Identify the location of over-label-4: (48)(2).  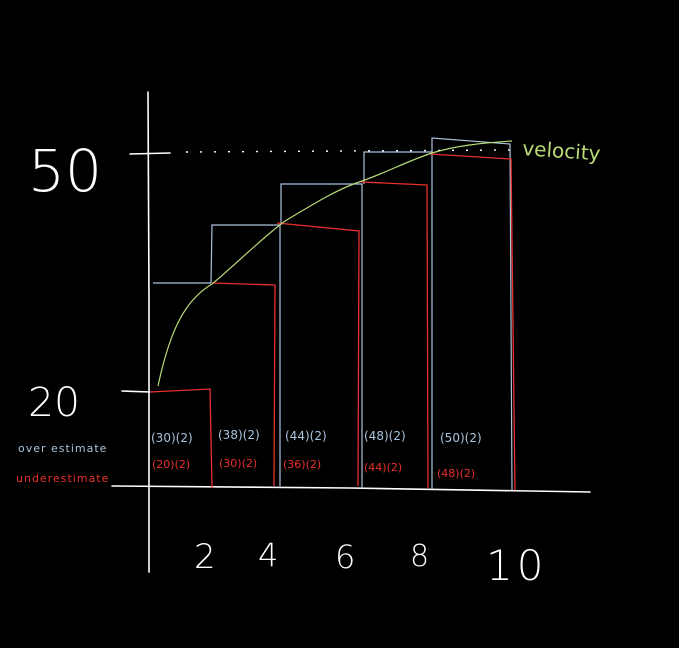
(385, 436).